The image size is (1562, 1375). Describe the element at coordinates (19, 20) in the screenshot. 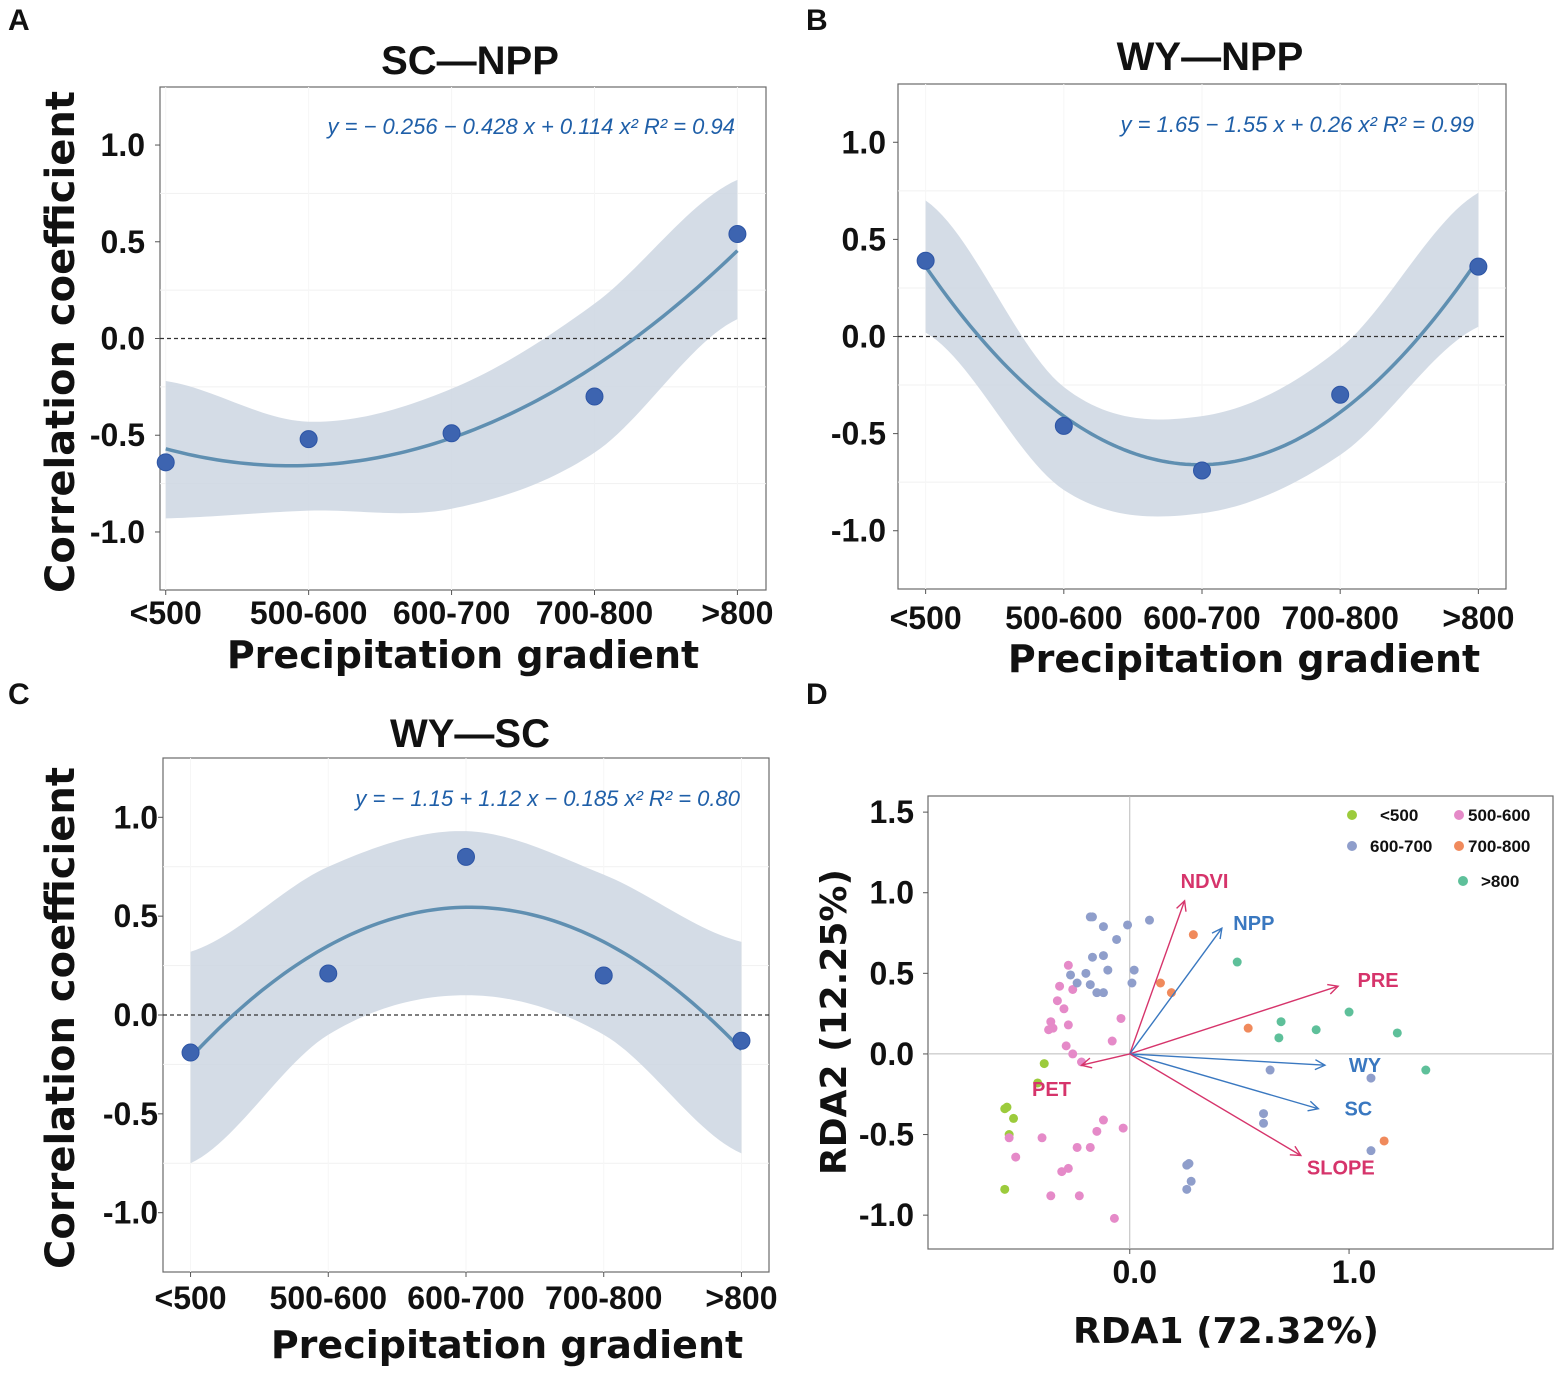

I see `panel-label: A` at that location.